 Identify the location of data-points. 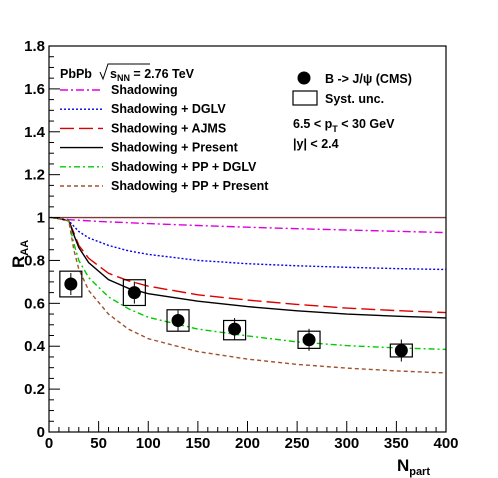
(236, 316).